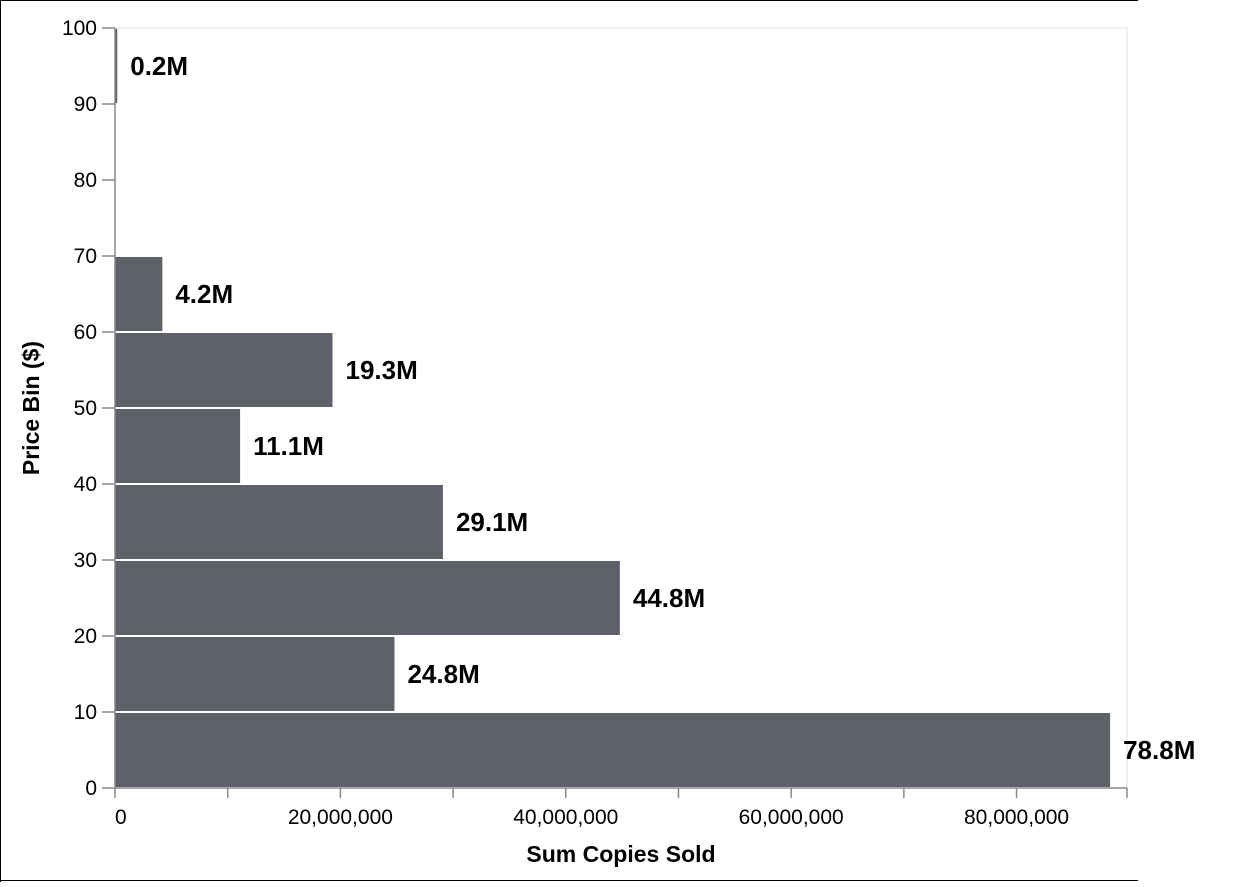 Image resolution: width=1236 pixels, height=887 pixels. What do you see at coordinates (85, 484) in the screenshot?
I see `y-tick-label-40: 40` at bounding box center [85, 484].